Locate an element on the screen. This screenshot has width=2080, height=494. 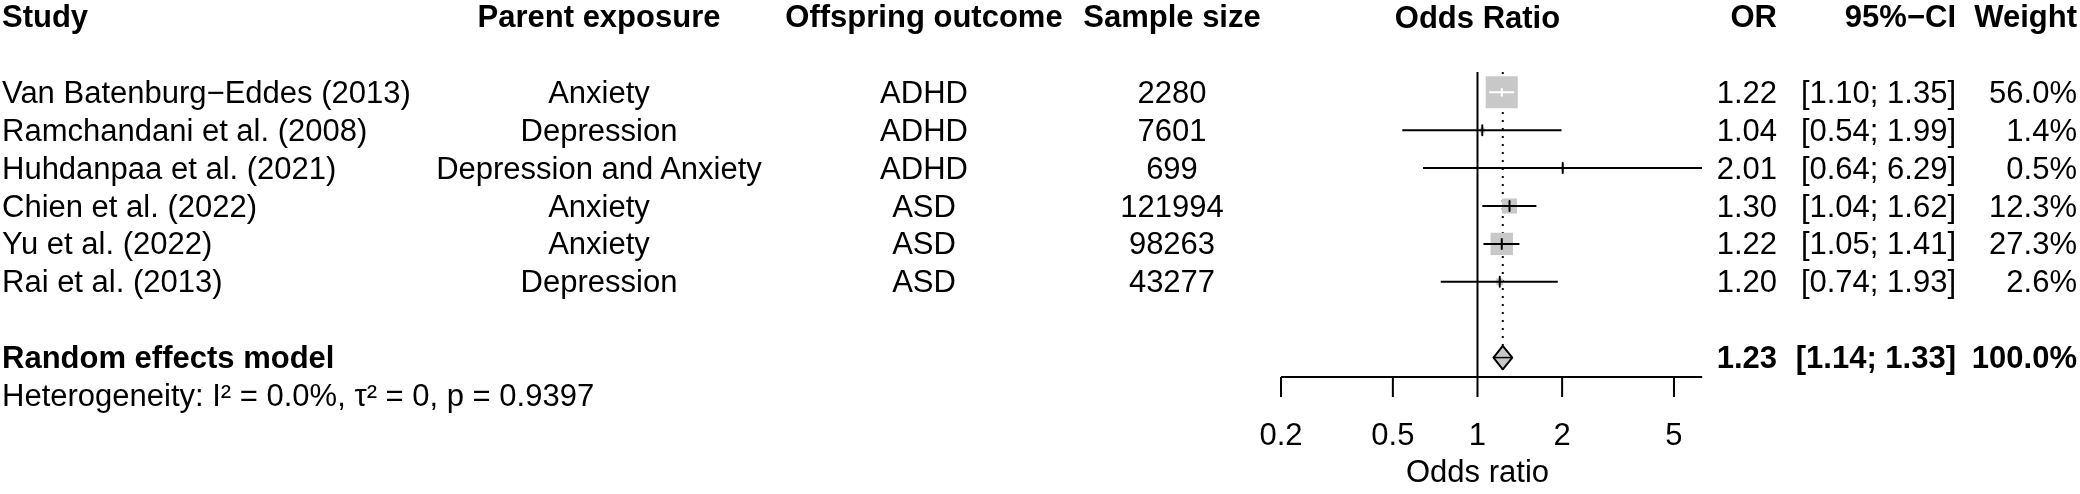
text: Weight is located at coordinates (2025, 17).